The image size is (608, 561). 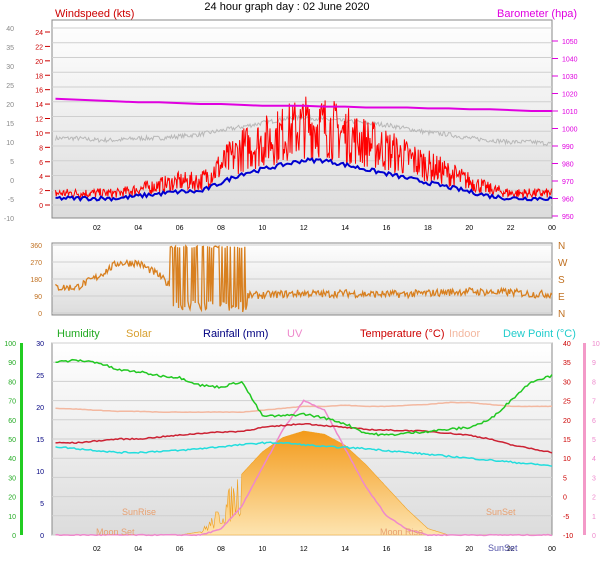 I want to click on chart-title: 24 hour graph day : 02 June 2020, so click(x=286, y=7).